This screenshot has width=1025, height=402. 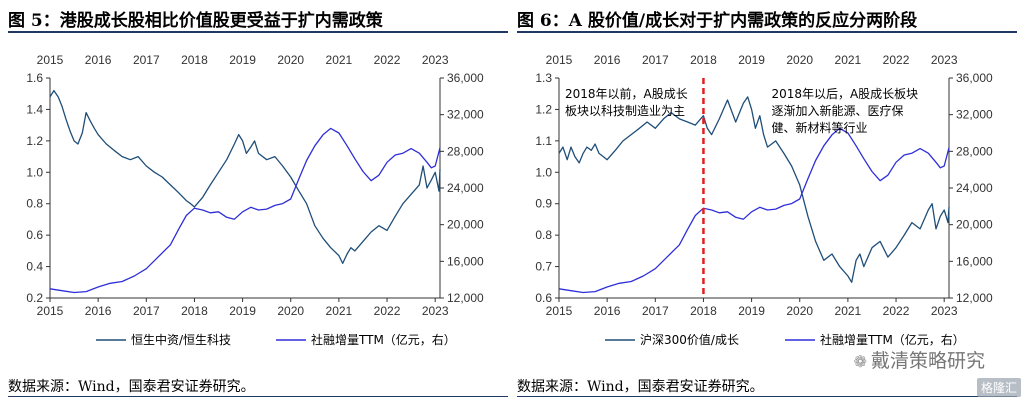 What do you see at coordinates (626, 93) in the screenshot?
I see `annotation-text: 2018年以前，A股成长` at bounding box center [626, 93].